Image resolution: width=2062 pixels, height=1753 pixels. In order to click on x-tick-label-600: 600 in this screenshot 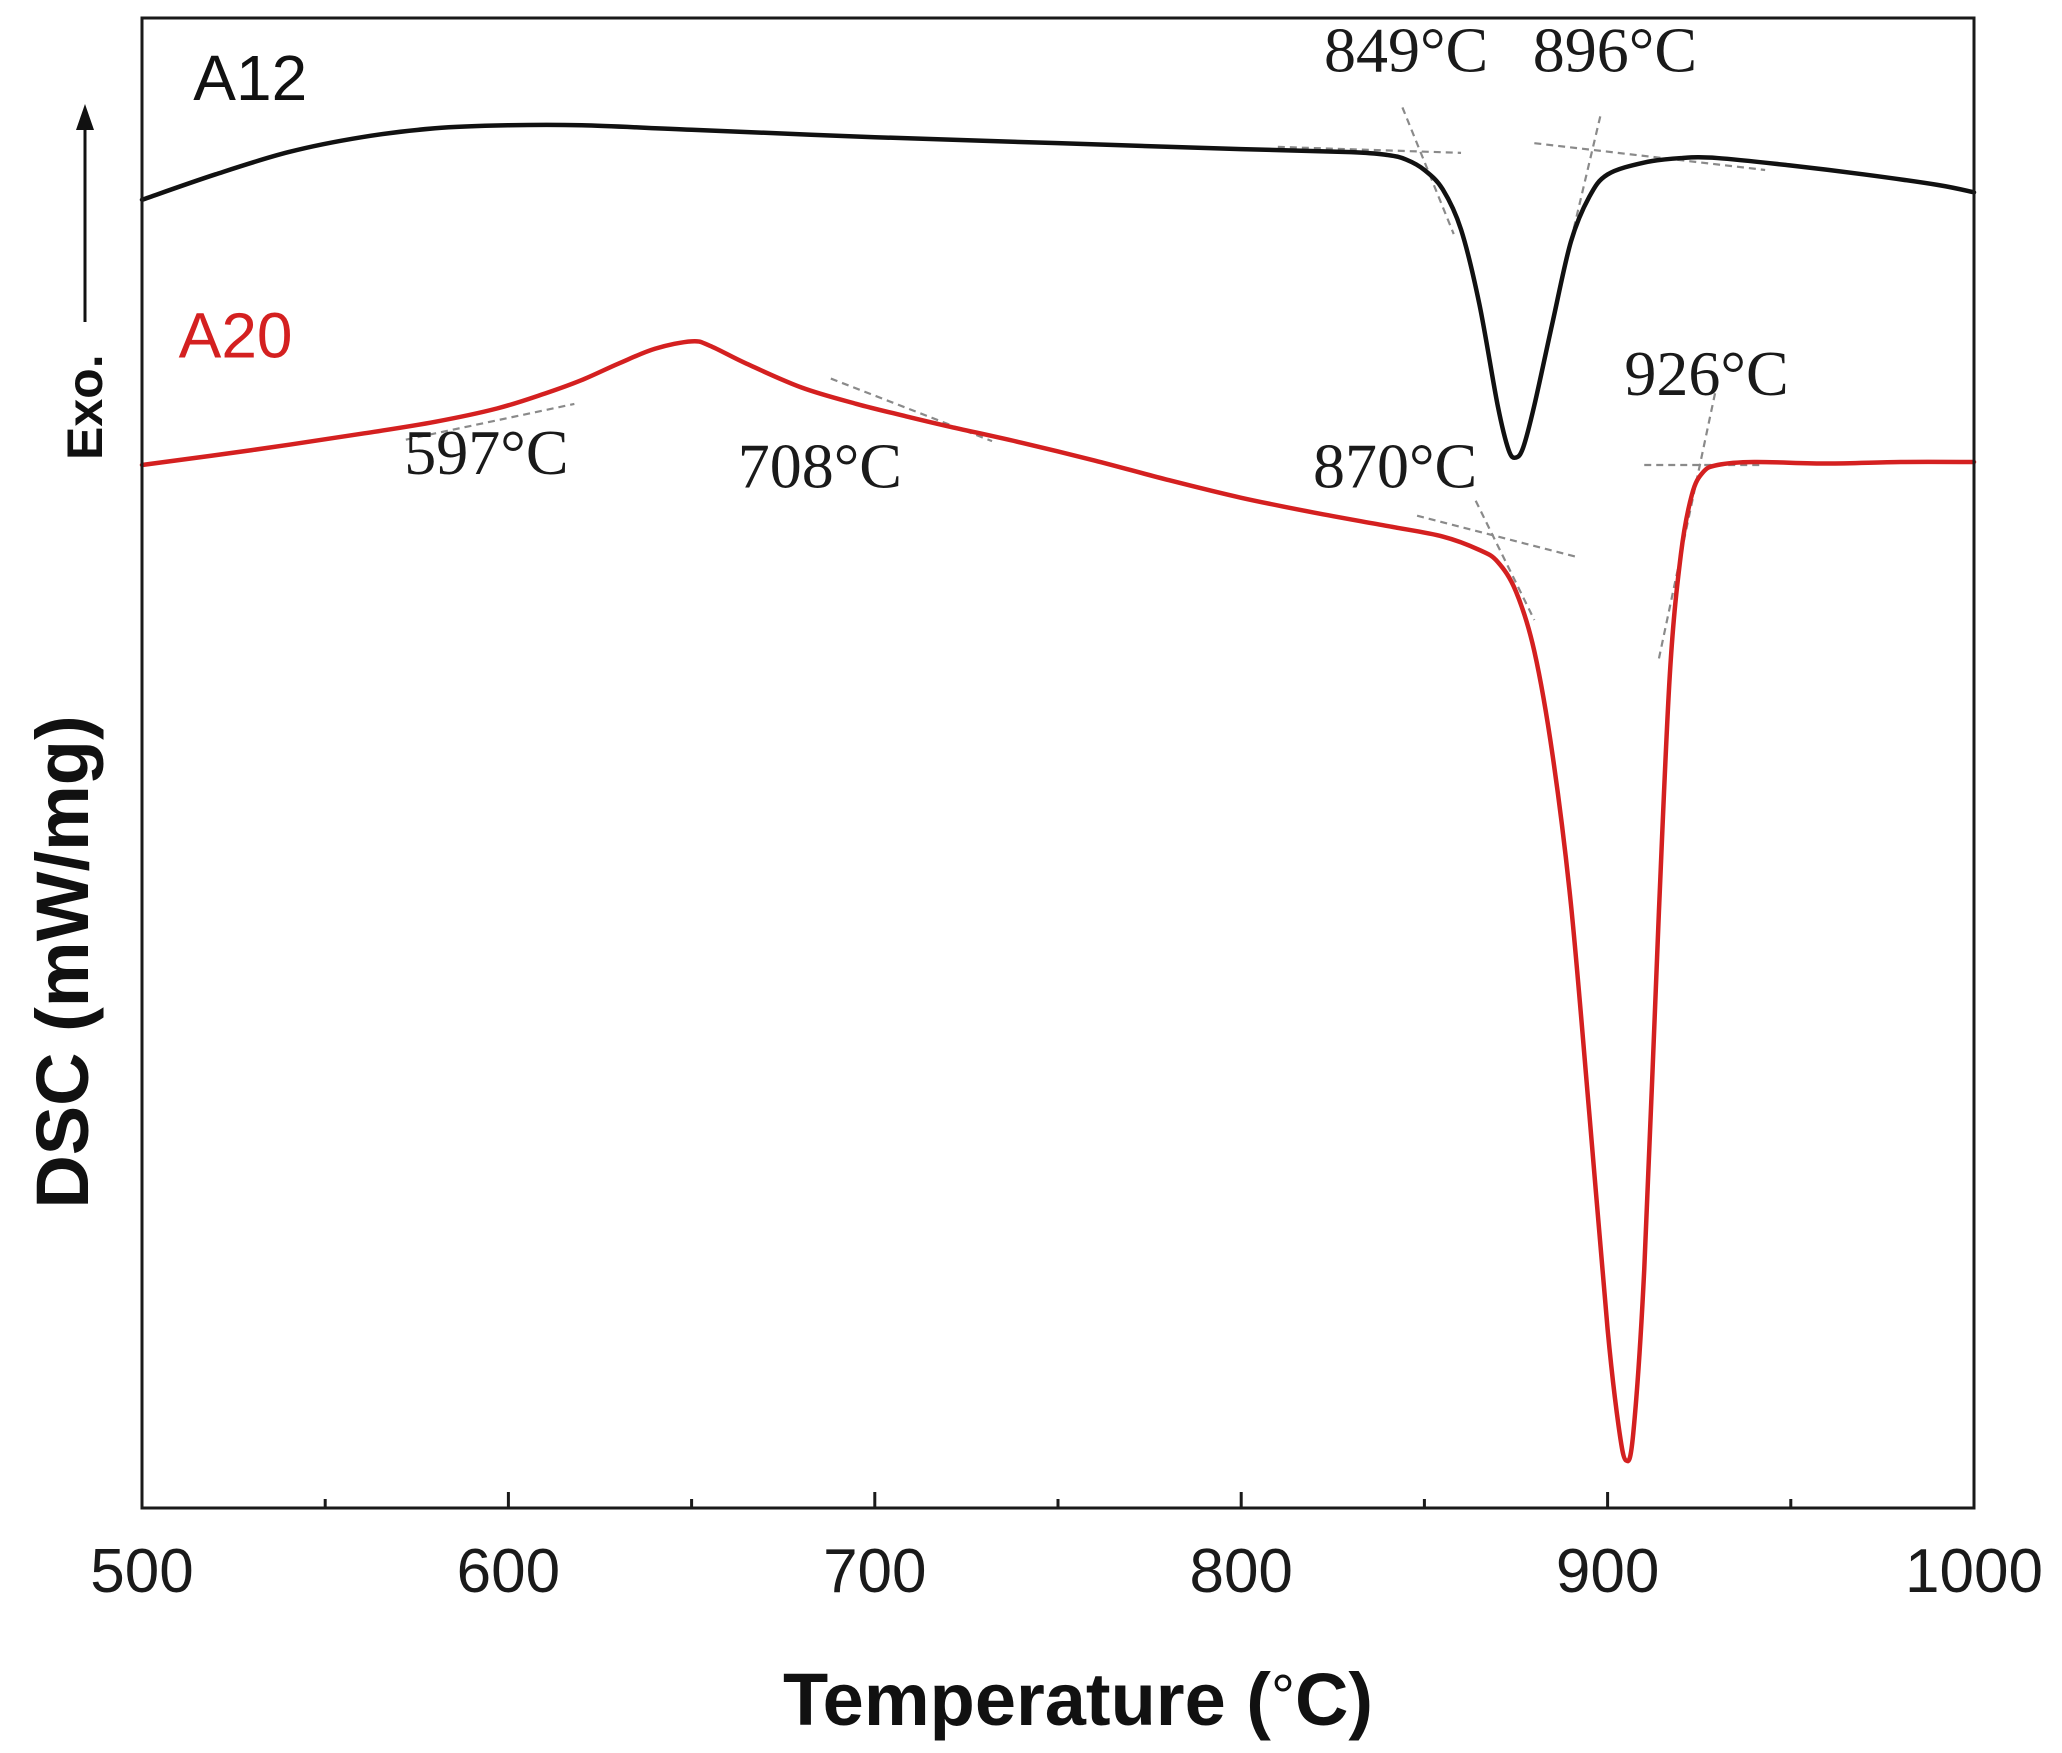, I will do `click(508, 1571)`.